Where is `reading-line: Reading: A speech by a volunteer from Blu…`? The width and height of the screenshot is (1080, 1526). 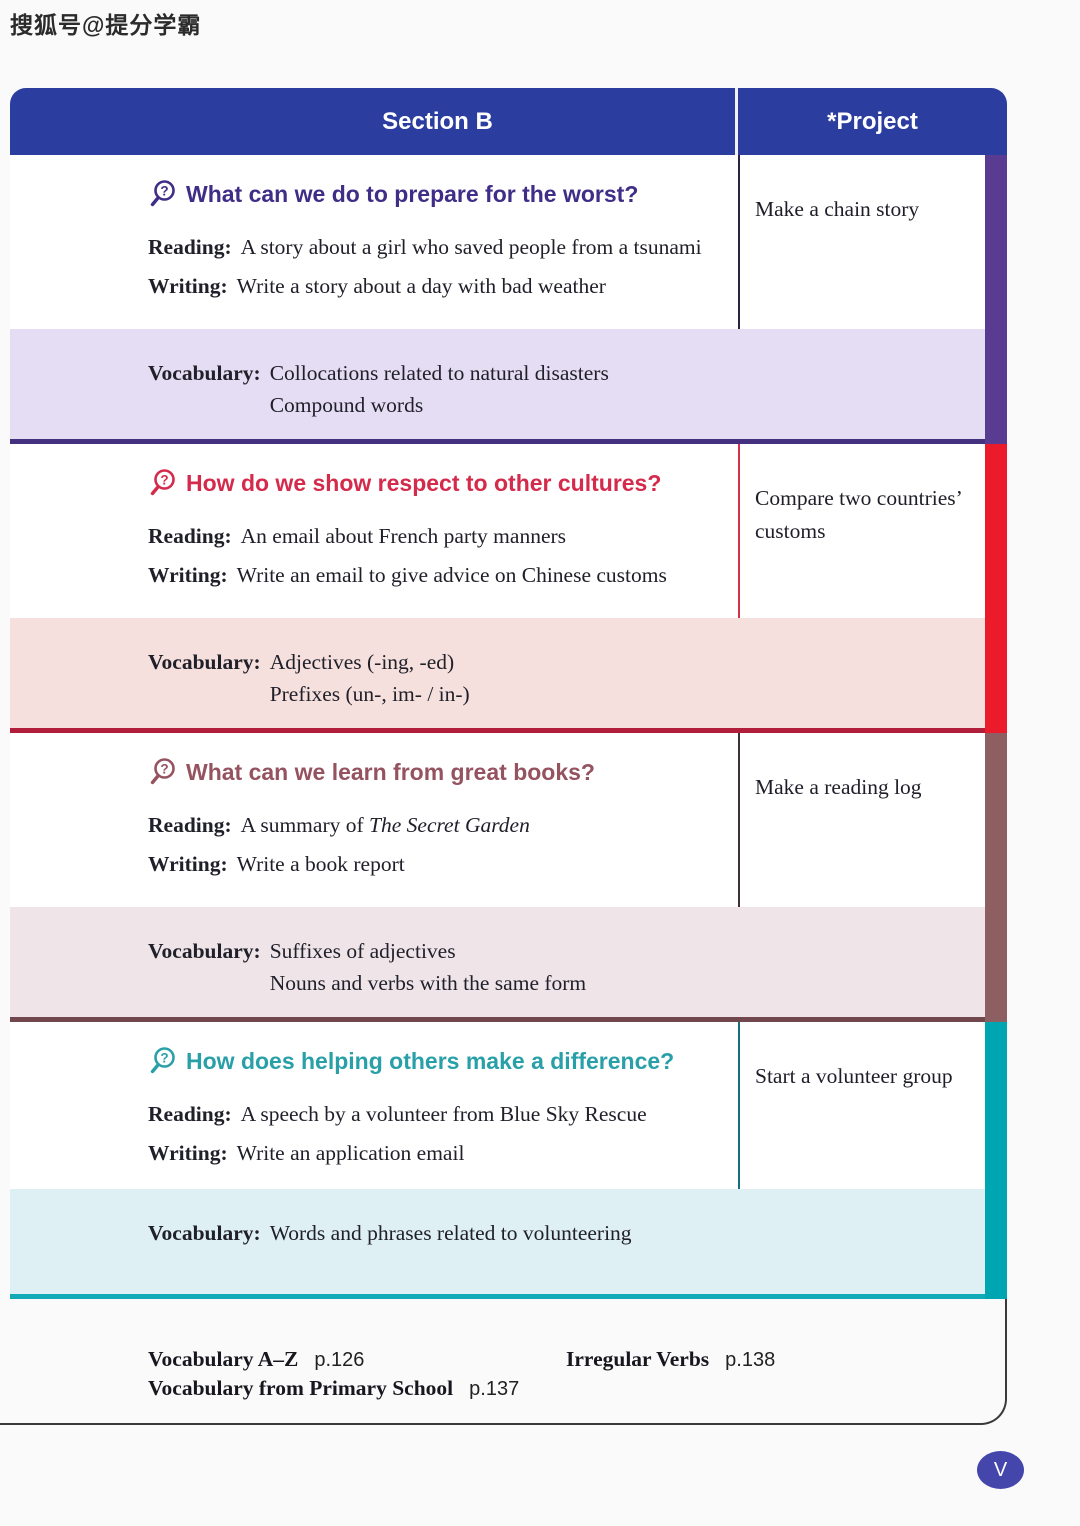
reading-line: Reading: A speech by a volunteer from Blu… is located at coordinates (397, 1114).